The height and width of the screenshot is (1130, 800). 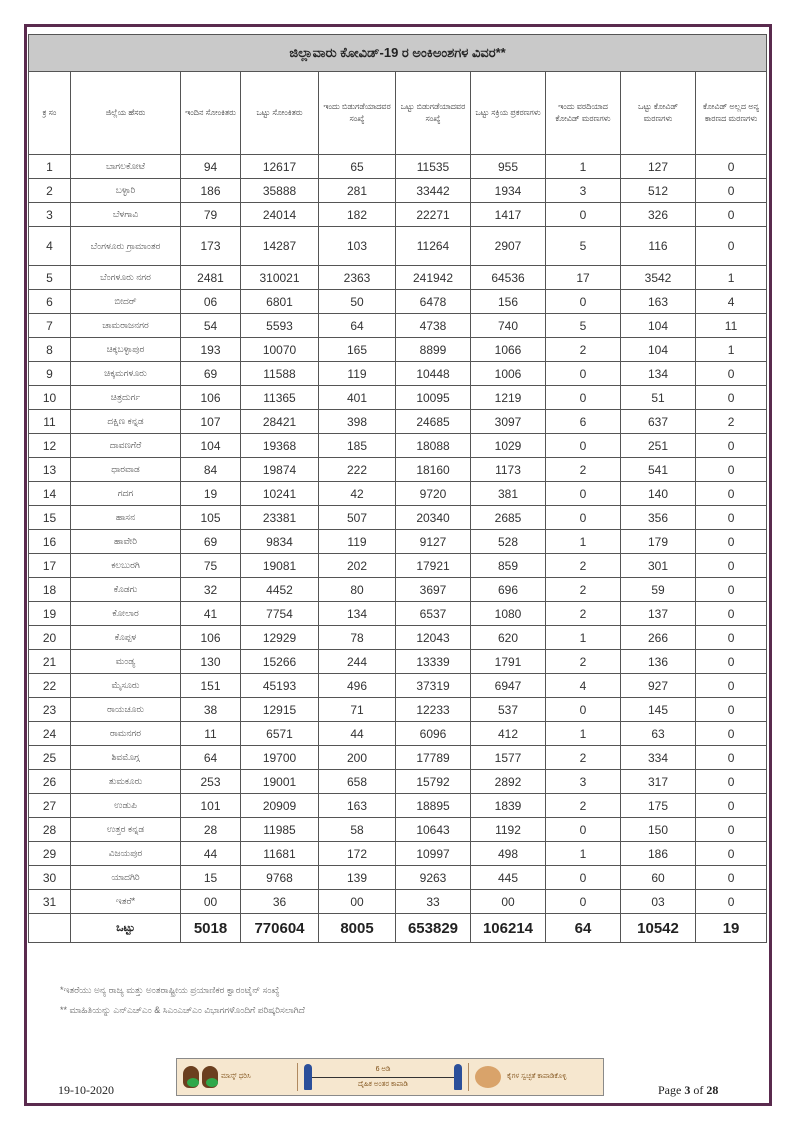 I want to click on value-cell: 512, so click(x=658, y=190).